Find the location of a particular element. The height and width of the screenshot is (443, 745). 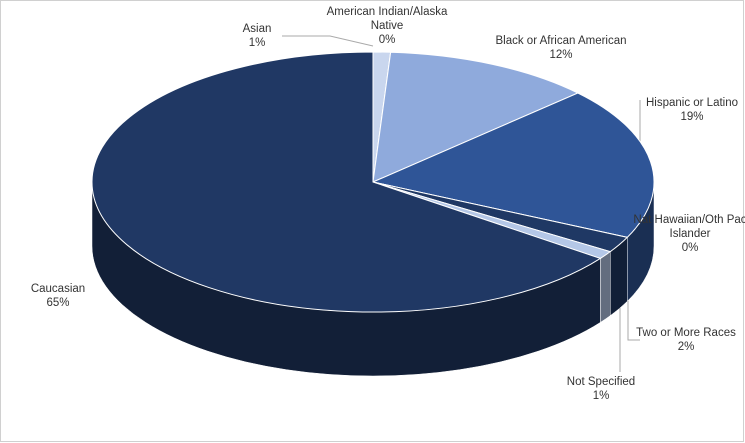

category-label: American Indian/Alaska Native is located at coordinates (387, 19).